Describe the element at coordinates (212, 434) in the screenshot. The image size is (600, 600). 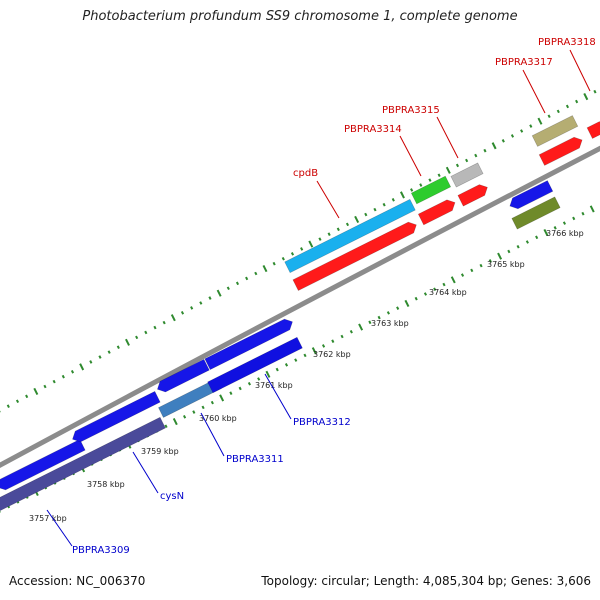
I see `leader-line-pbpra3311` at that location.